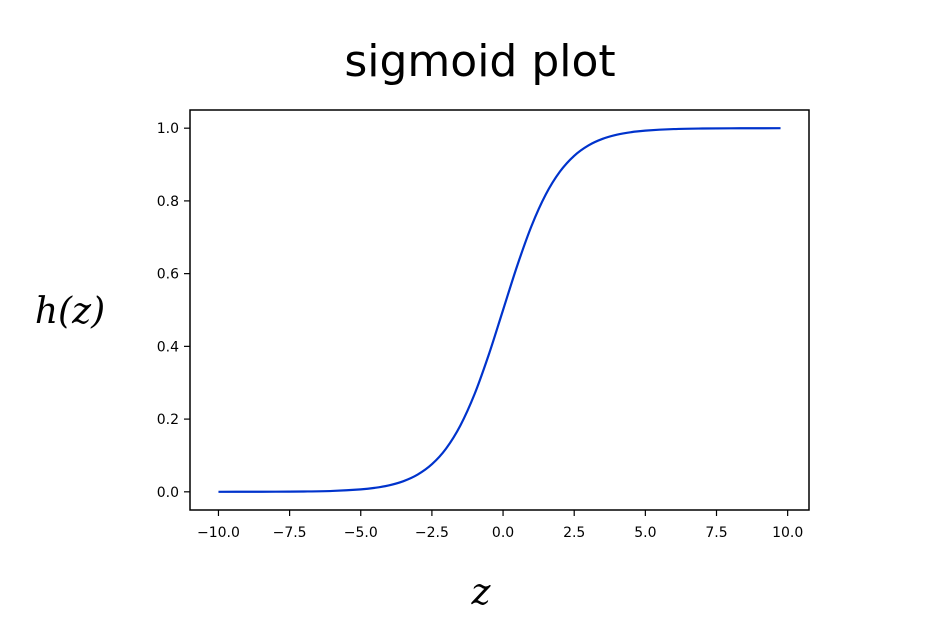  Describe the element at coordinates (787, 533) in the screenshot. I see `x-tick-label: 10.0` at that location.